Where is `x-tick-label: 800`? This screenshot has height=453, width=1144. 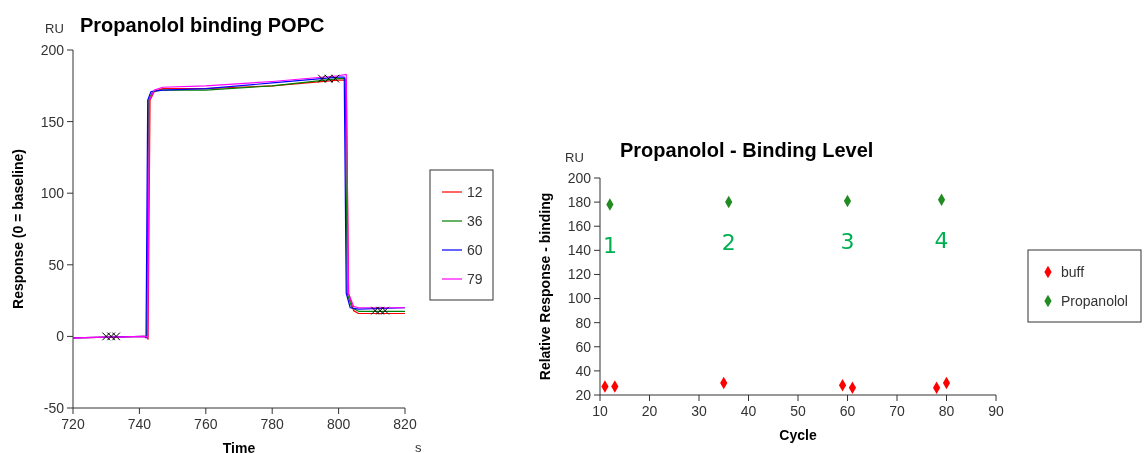
x-tick-label: 800 is located at coordinates (338, 424).